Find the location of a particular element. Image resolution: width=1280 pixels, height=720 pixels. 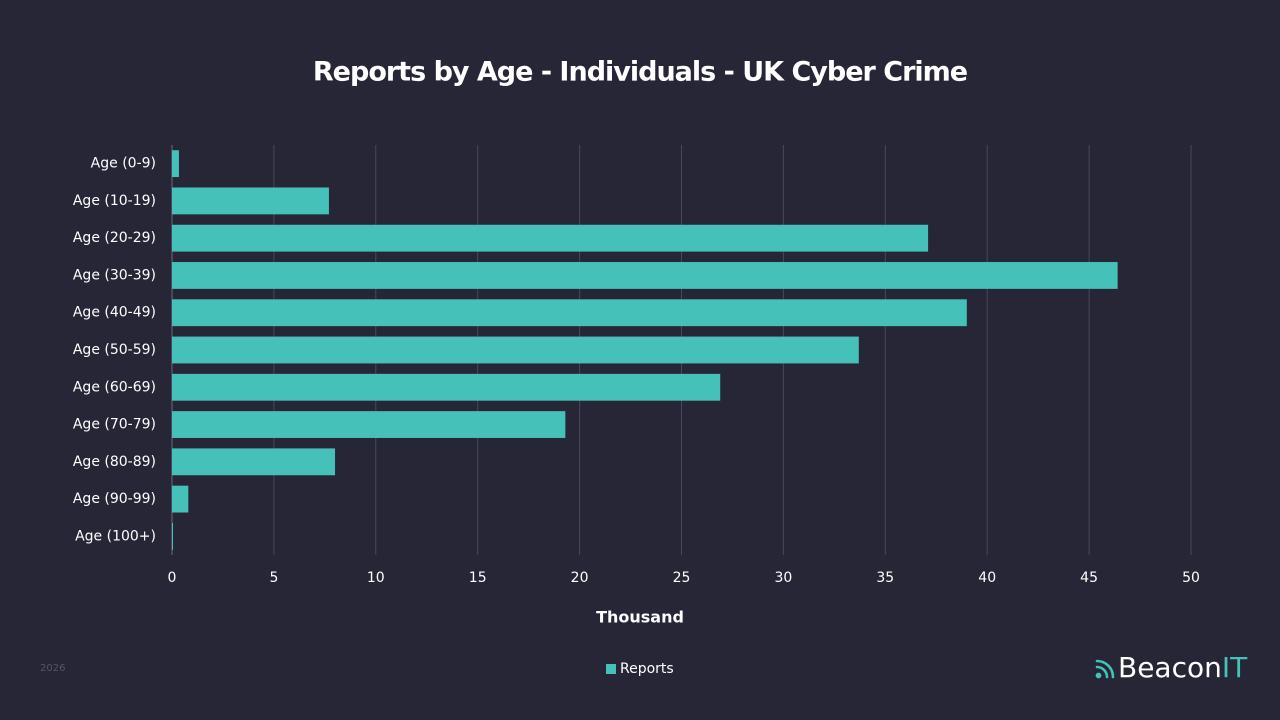

y-tick-label: Age (100+) is located at coordinates (115, 536).